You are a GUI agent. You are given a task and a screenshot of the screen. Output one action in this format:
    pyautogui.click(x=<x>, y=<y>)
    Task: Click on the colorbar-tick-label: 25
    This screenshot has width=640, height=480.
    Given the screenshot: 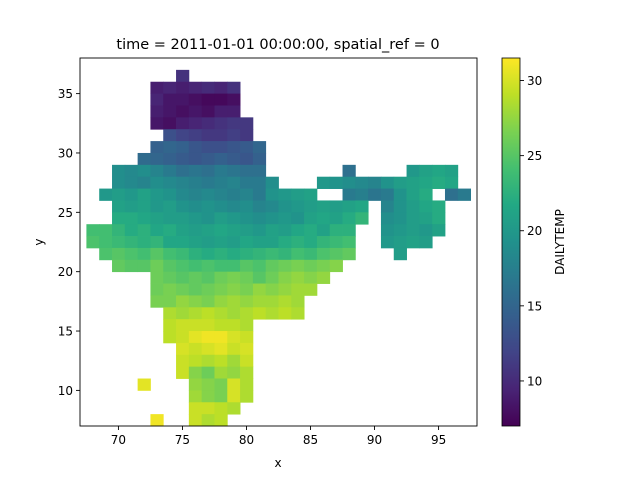 What is the action you would take?
    pyautogui.click(x=534, y=156)
    